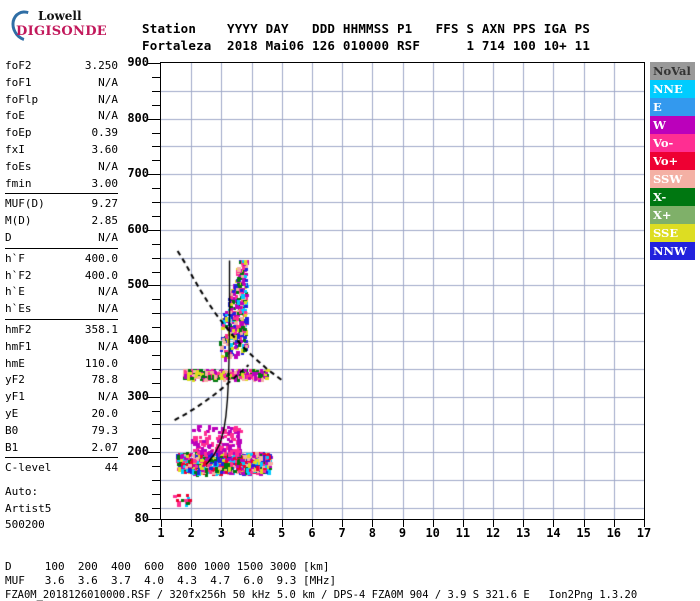 The width and height of the screenshot is (700, 601). I want to click on legend-item-nnw: NNW, so click(672, 251).